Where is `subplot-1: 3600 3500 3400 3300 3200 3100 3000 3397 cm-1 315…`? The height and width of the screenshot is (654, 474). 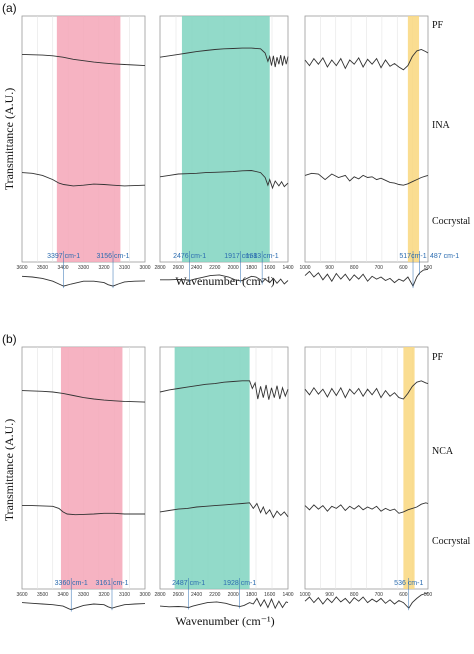
subplot-1: 3600 3500 3400 3300 3200 3100 3000 3397 cm-1 315… is located at coordinates (83, 152).